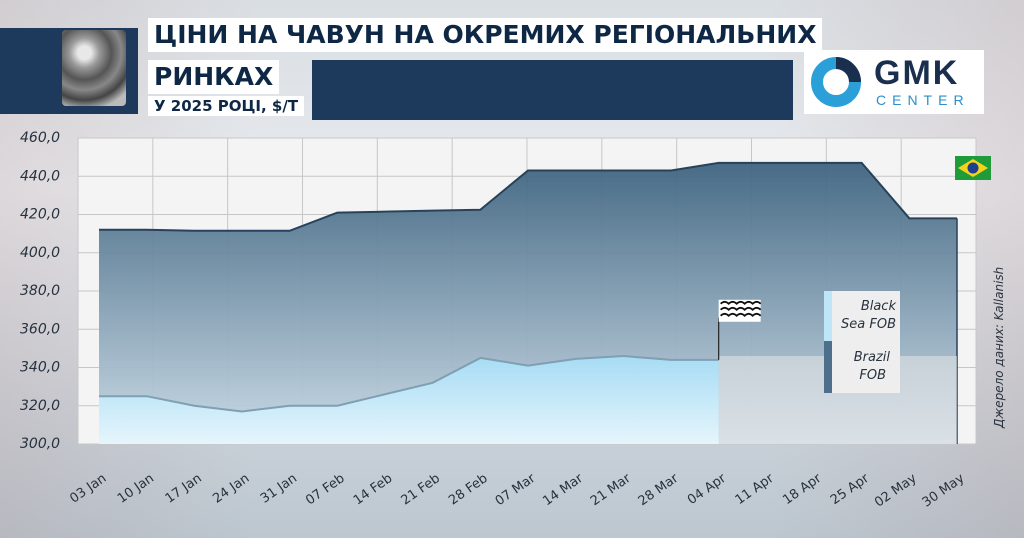  Describe the element at coordinates (872, 357) in the screenshot. I see `legend-label-brazil: Brazil` at that location.